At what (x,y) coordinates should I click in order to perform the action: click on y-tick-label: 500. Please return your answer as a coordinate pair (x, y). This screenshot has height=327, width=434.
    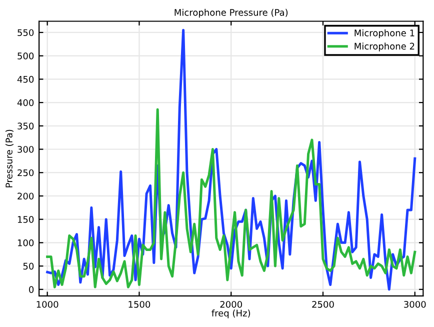
    Looking at the image, I should click on (26, 56).